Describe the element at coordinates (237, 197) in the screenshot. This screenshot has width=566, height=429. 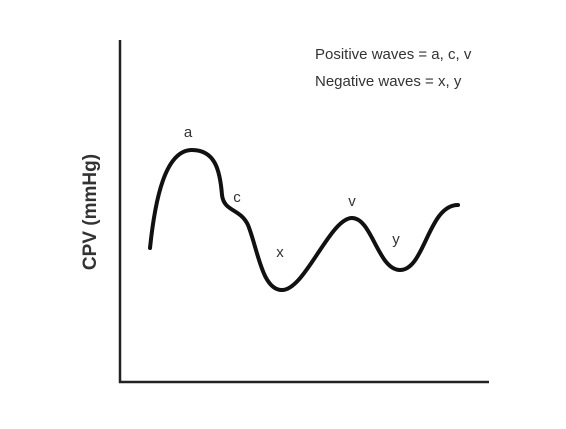
I see `wave-label: c` at that location.